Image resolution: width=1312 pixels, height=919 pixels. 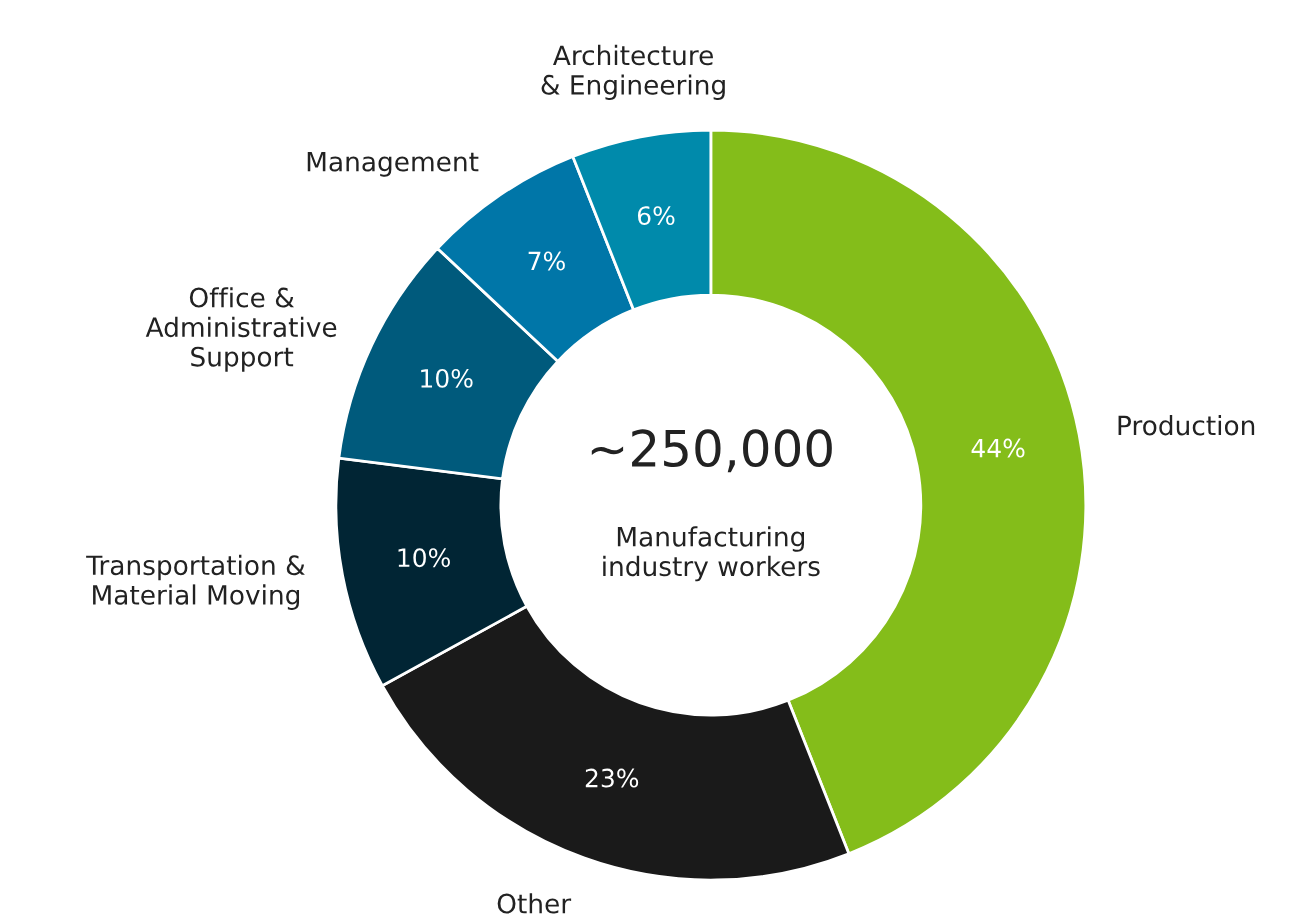 I want to click on data-label: 6%, so click(x=656, y=216).